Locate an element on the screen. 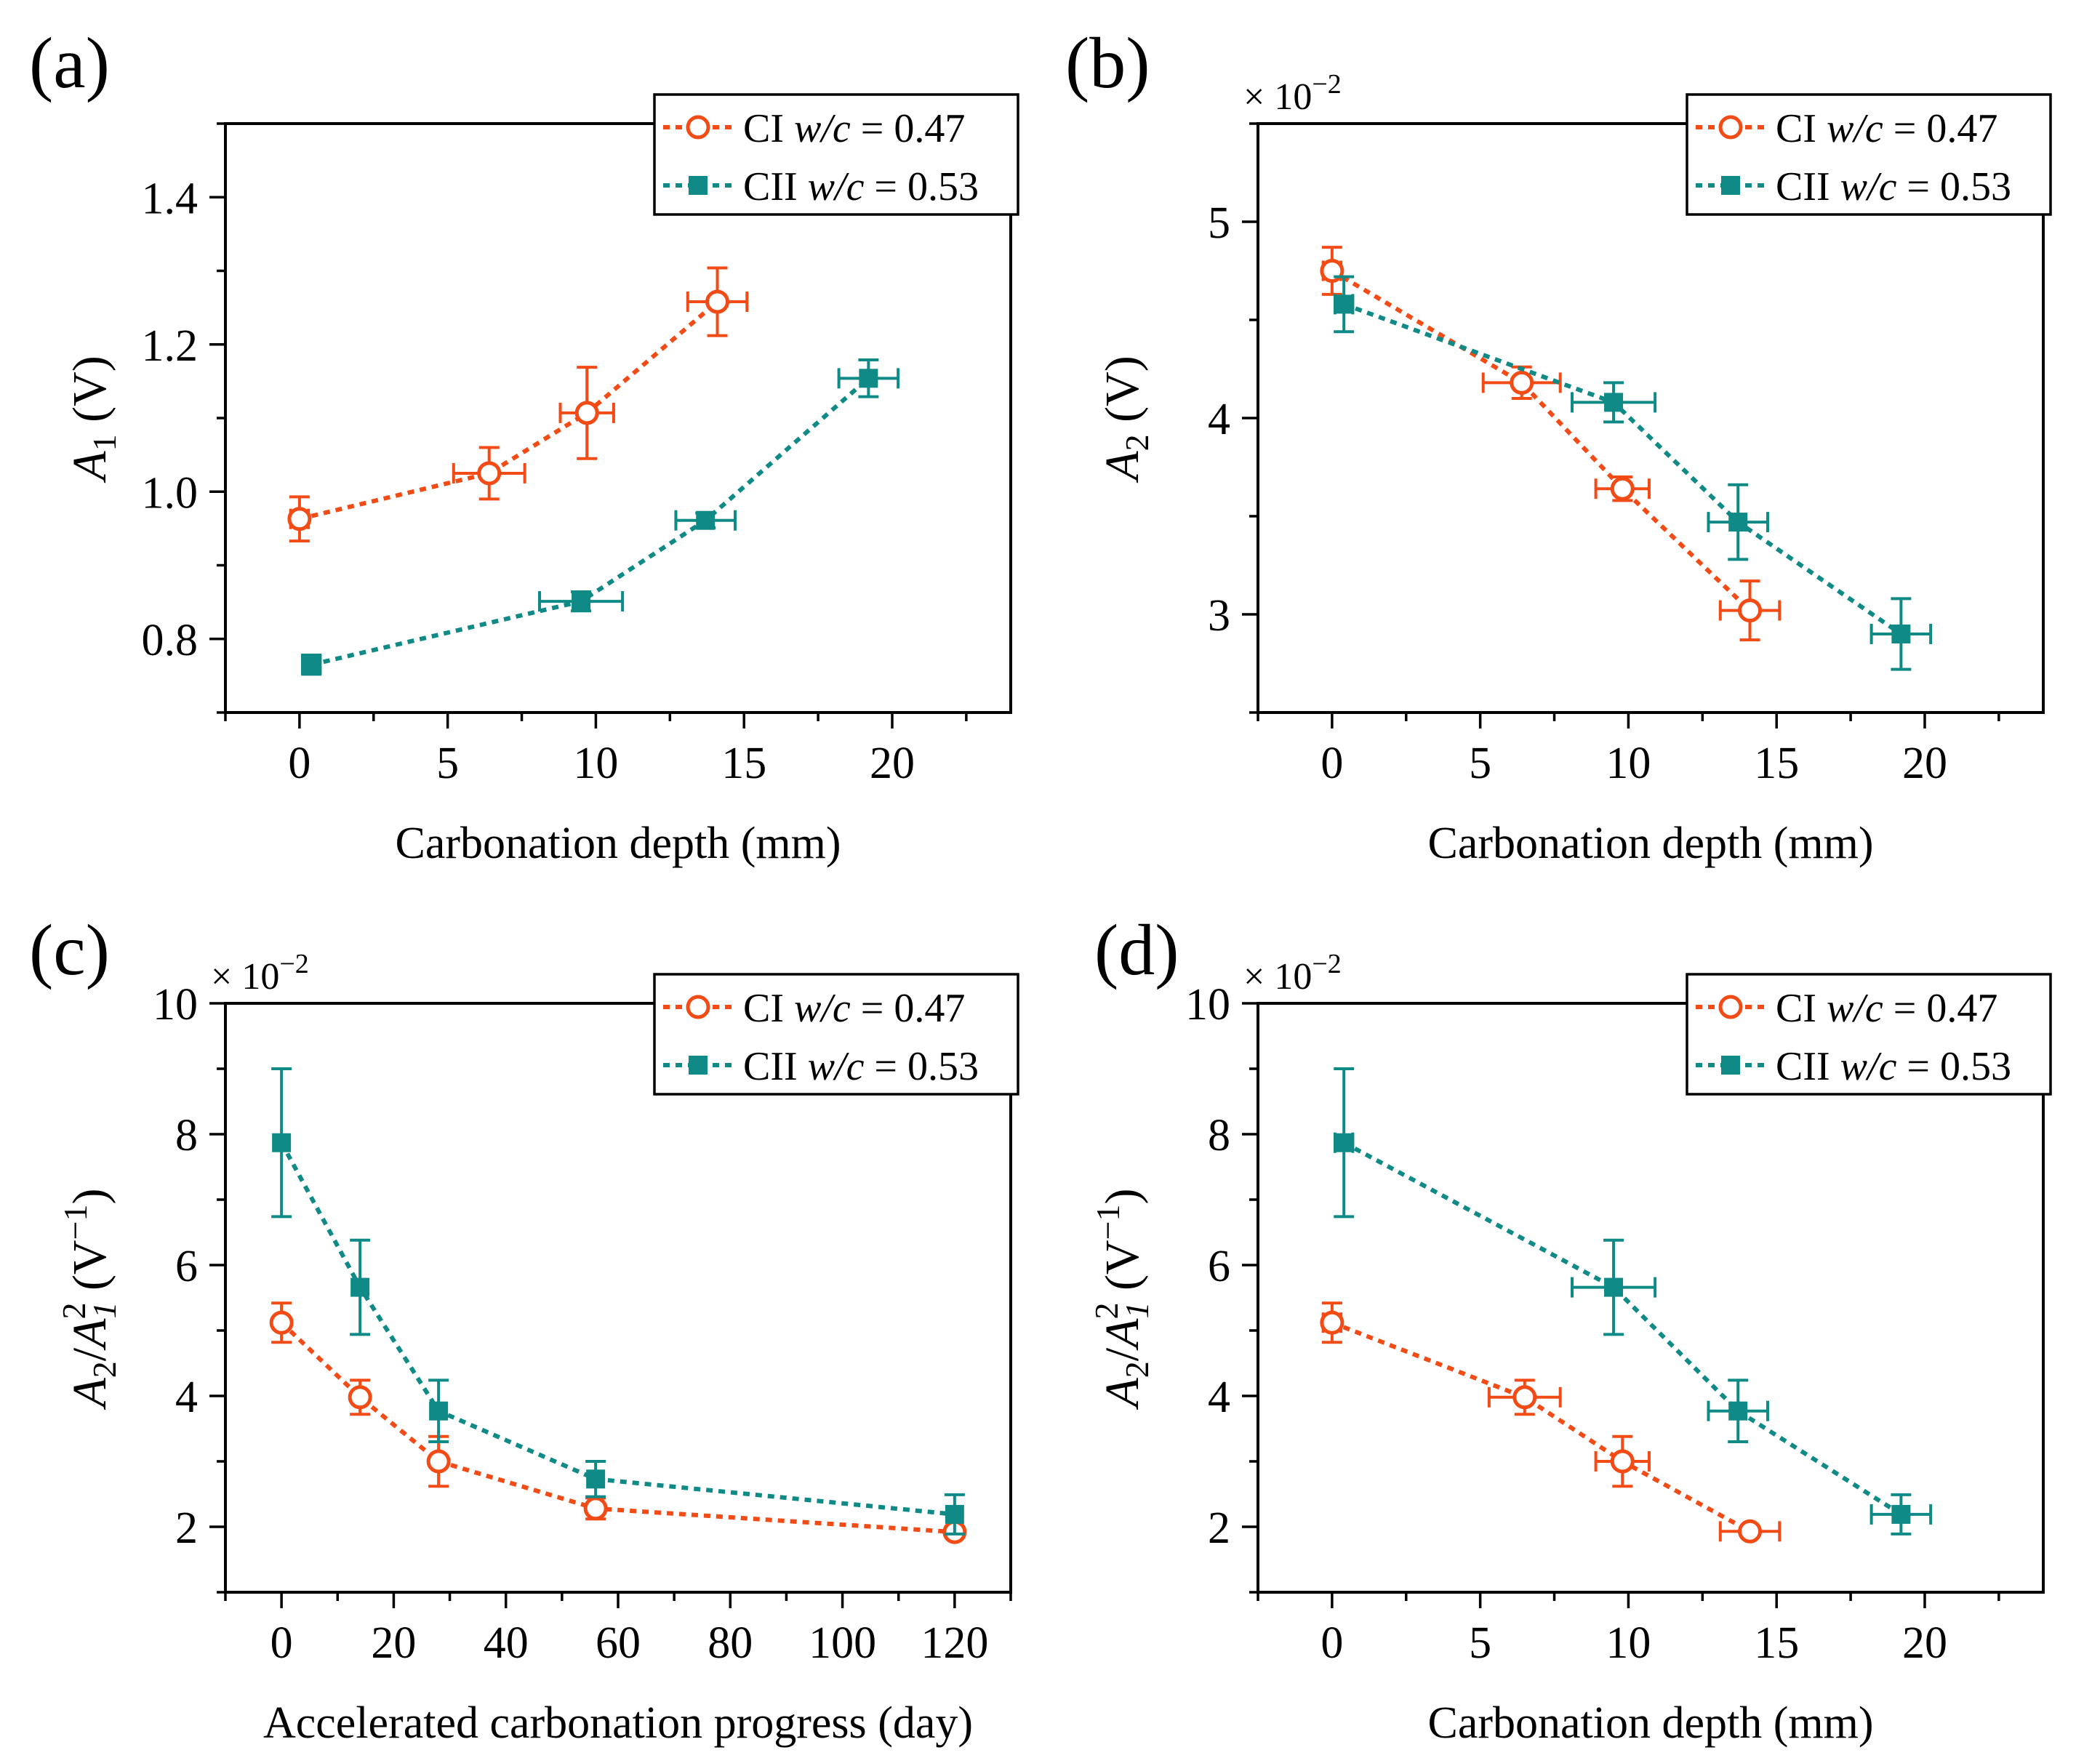 This screenshot has width=2100, height=1758. x-axis-label: Carbonation depth (mm) is located at coordinates (1651, 843).